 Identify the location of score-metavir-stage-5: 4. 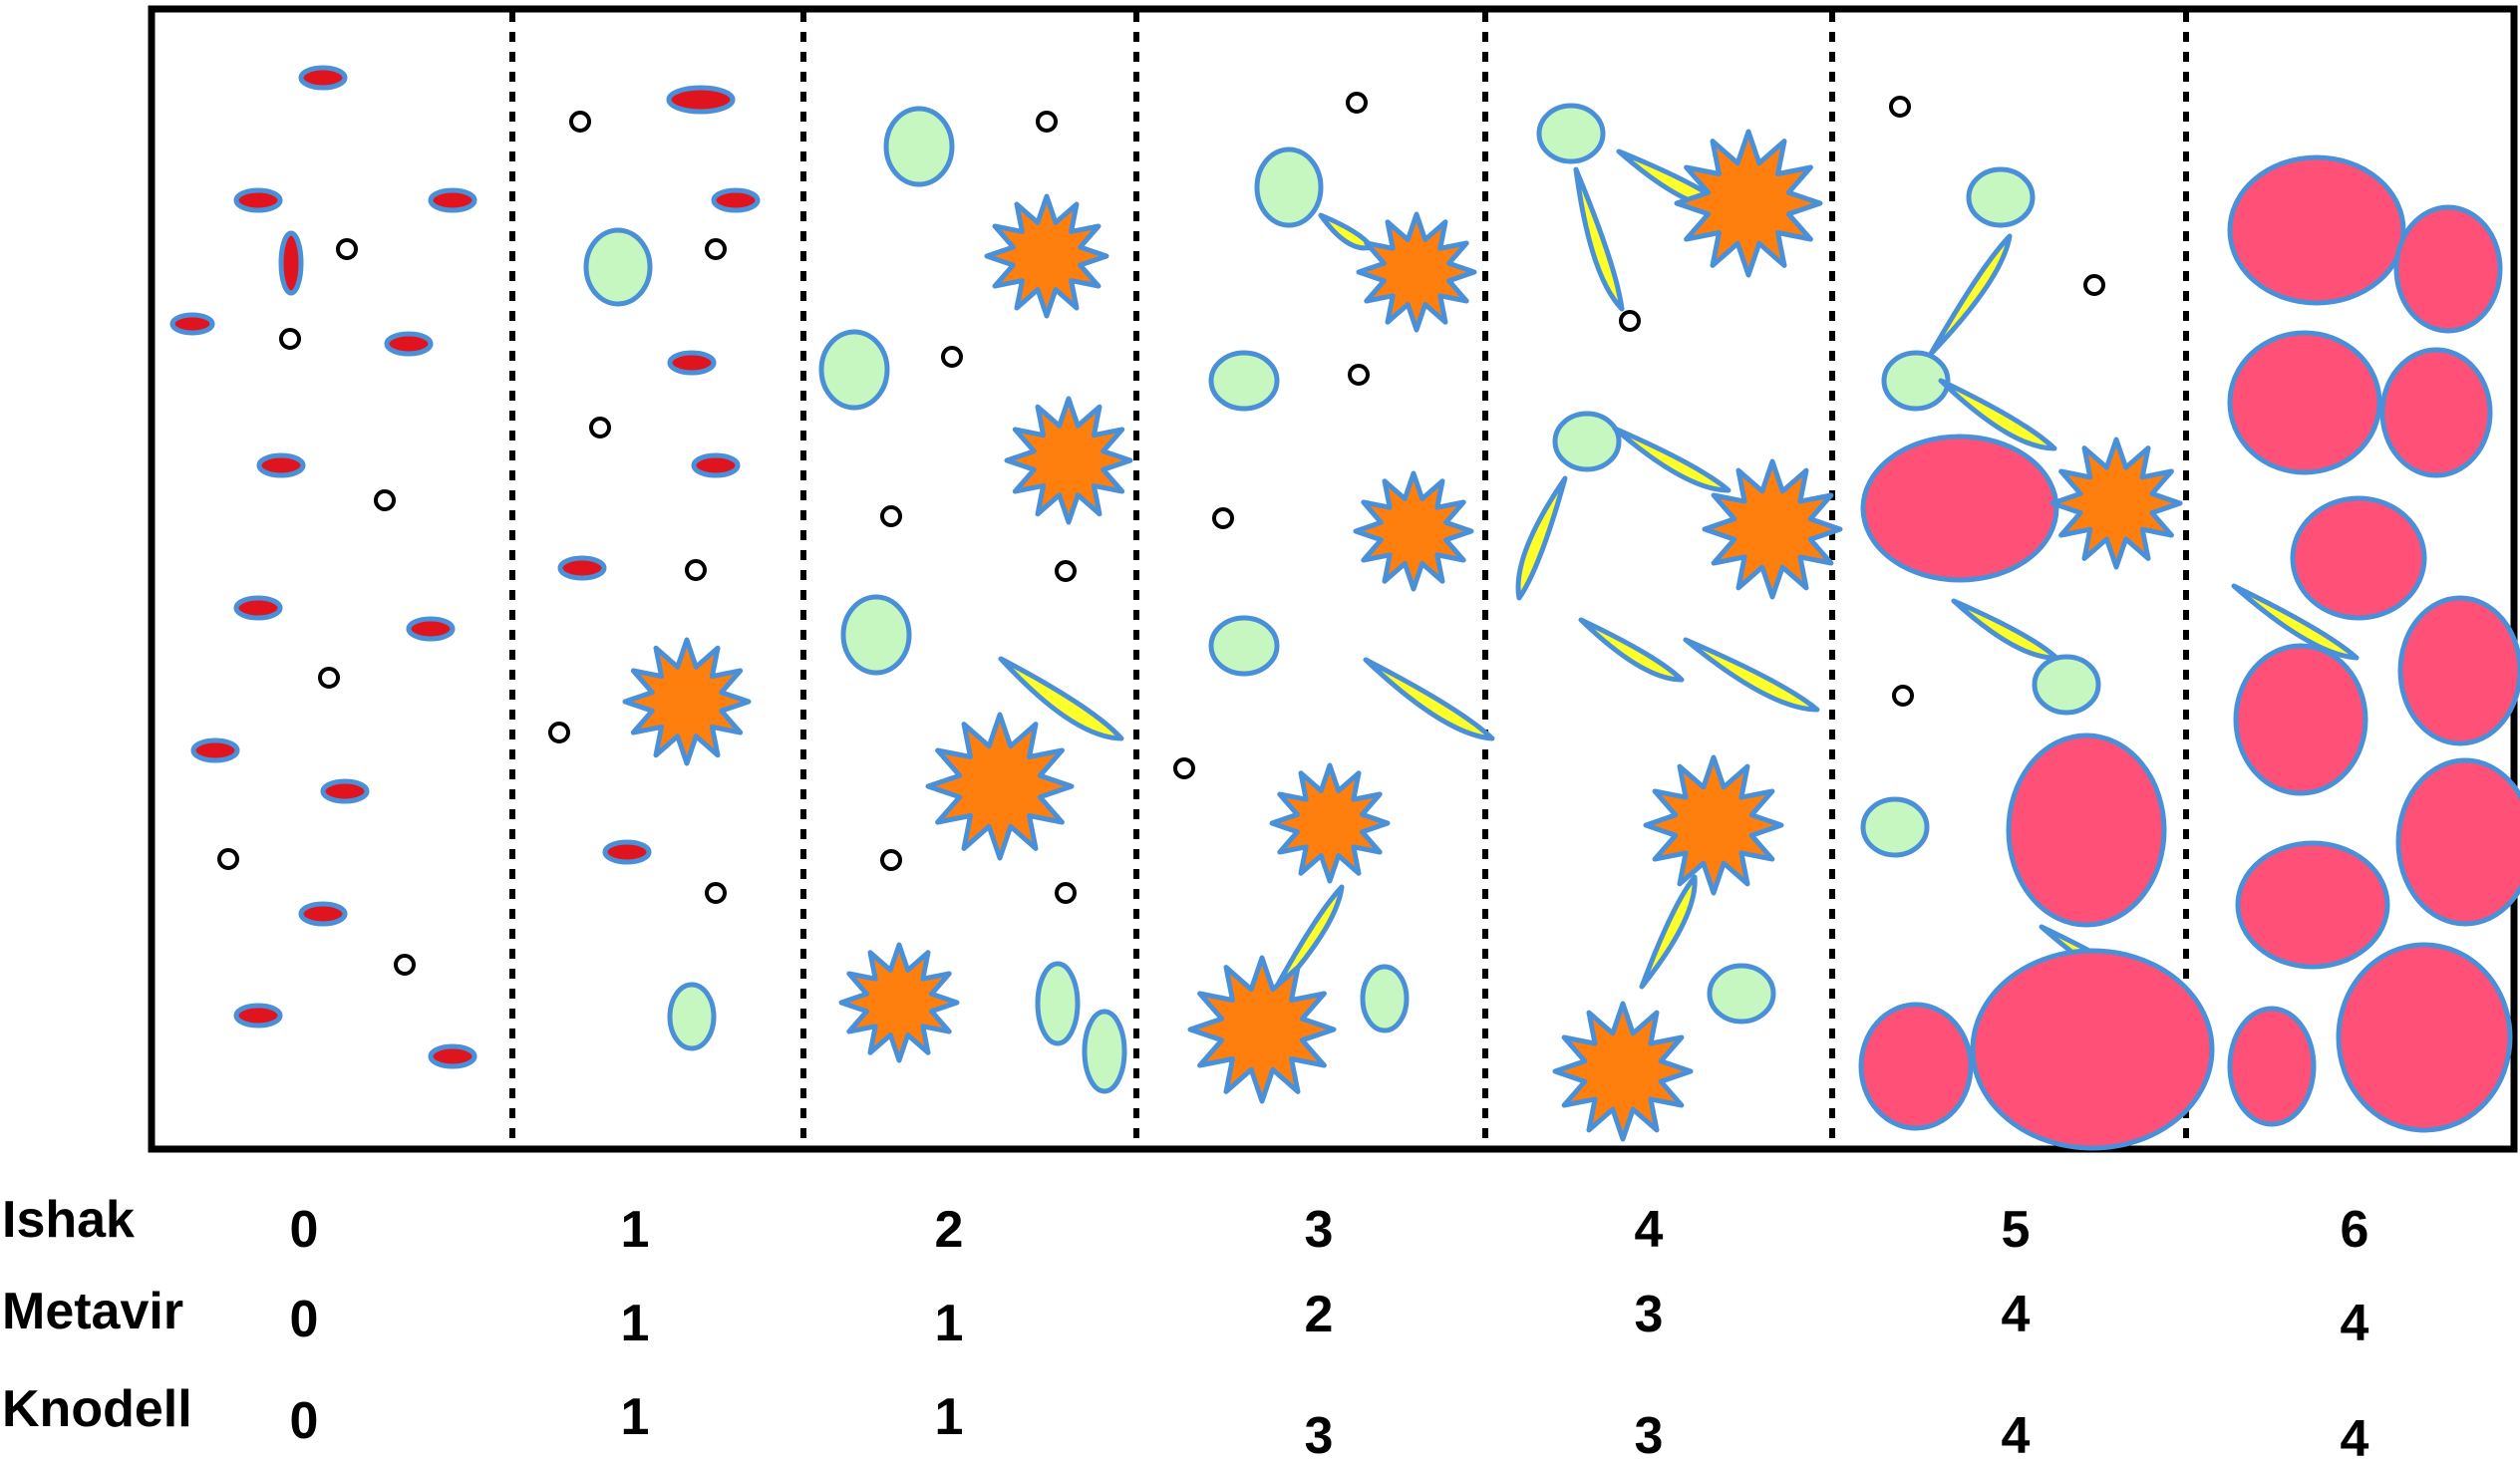
(2016, 1314).